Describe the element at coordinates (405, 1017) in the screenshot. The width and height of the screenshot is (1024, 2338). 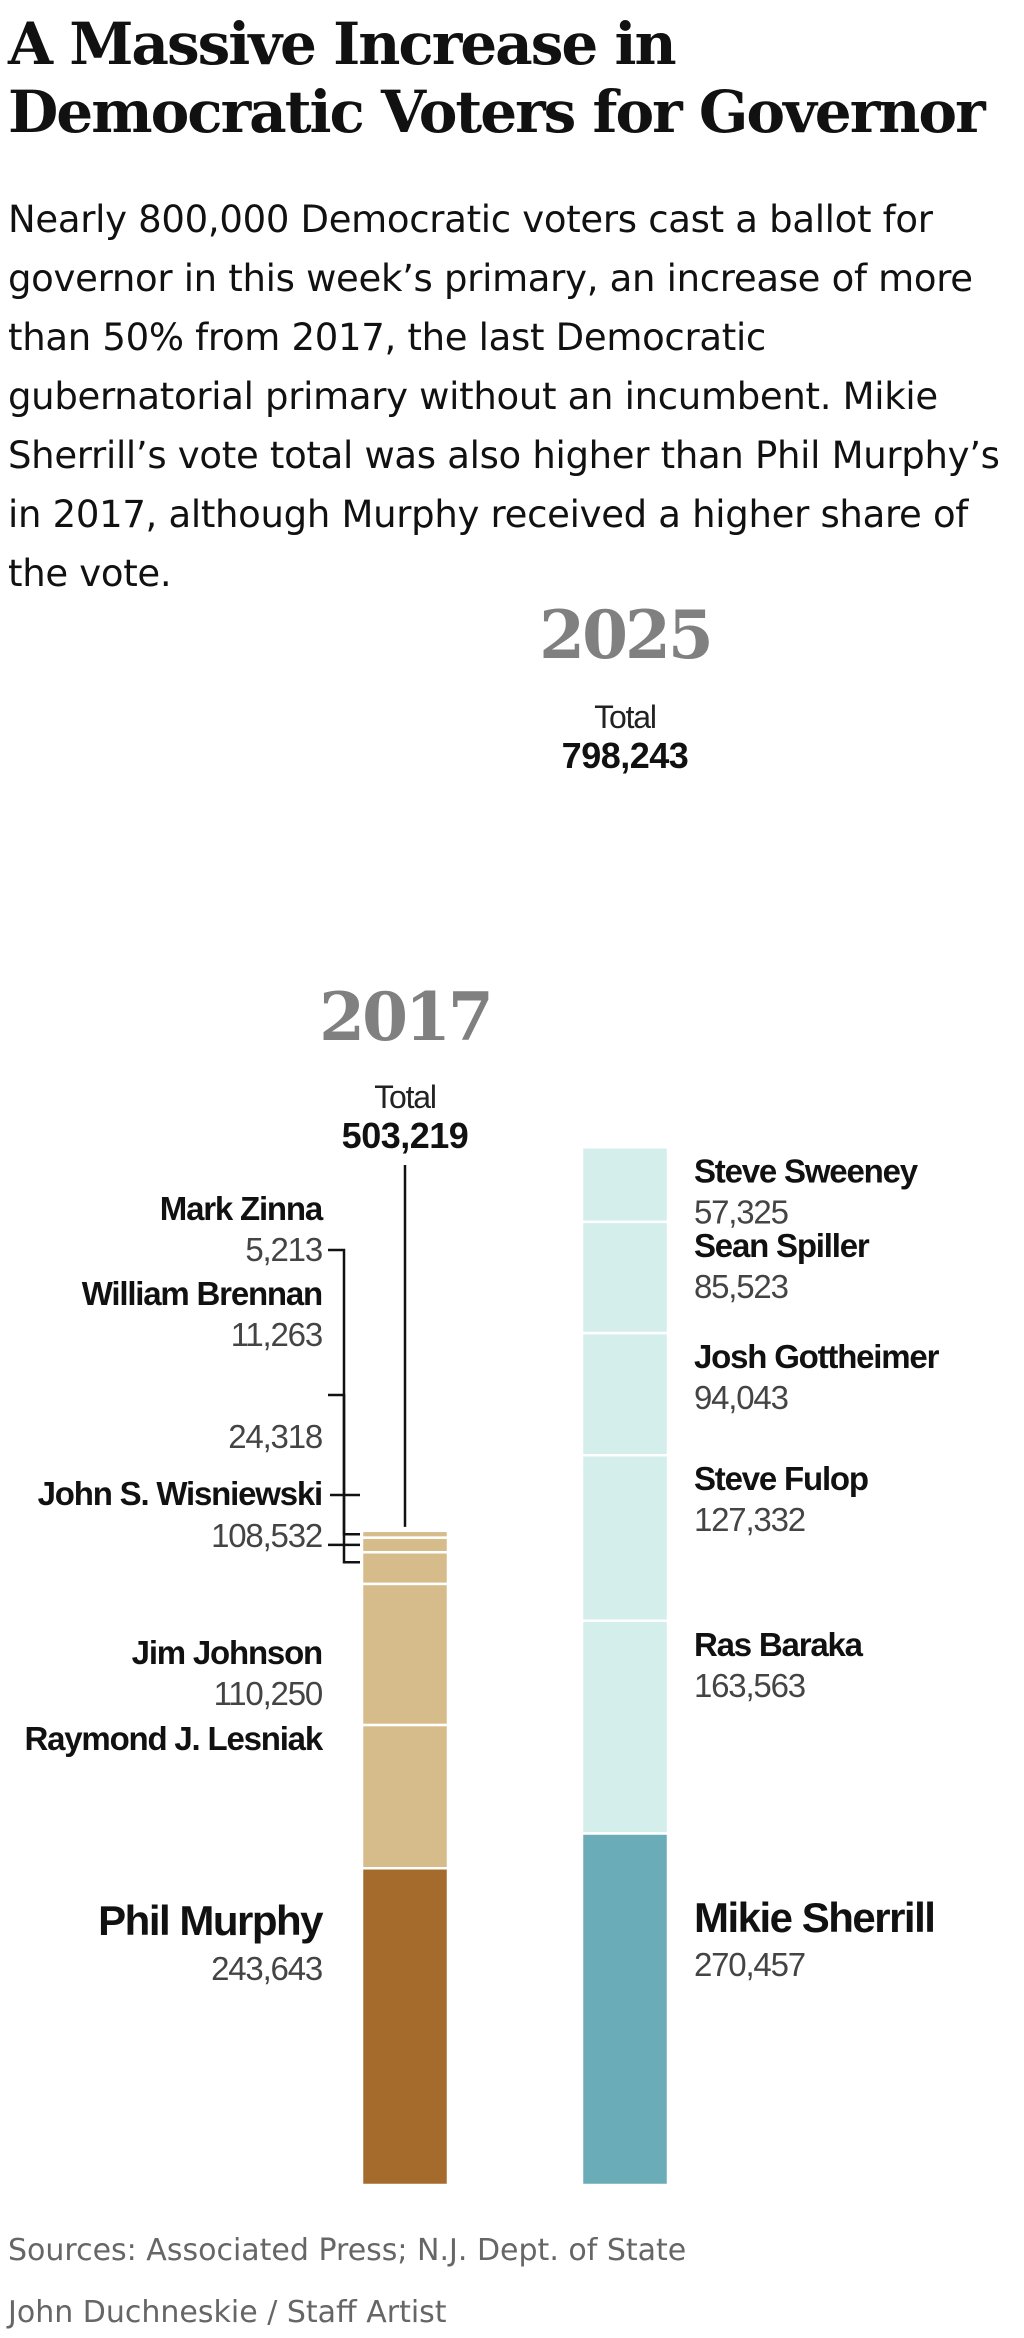
I see `year-label-2017: 2017` at that location.